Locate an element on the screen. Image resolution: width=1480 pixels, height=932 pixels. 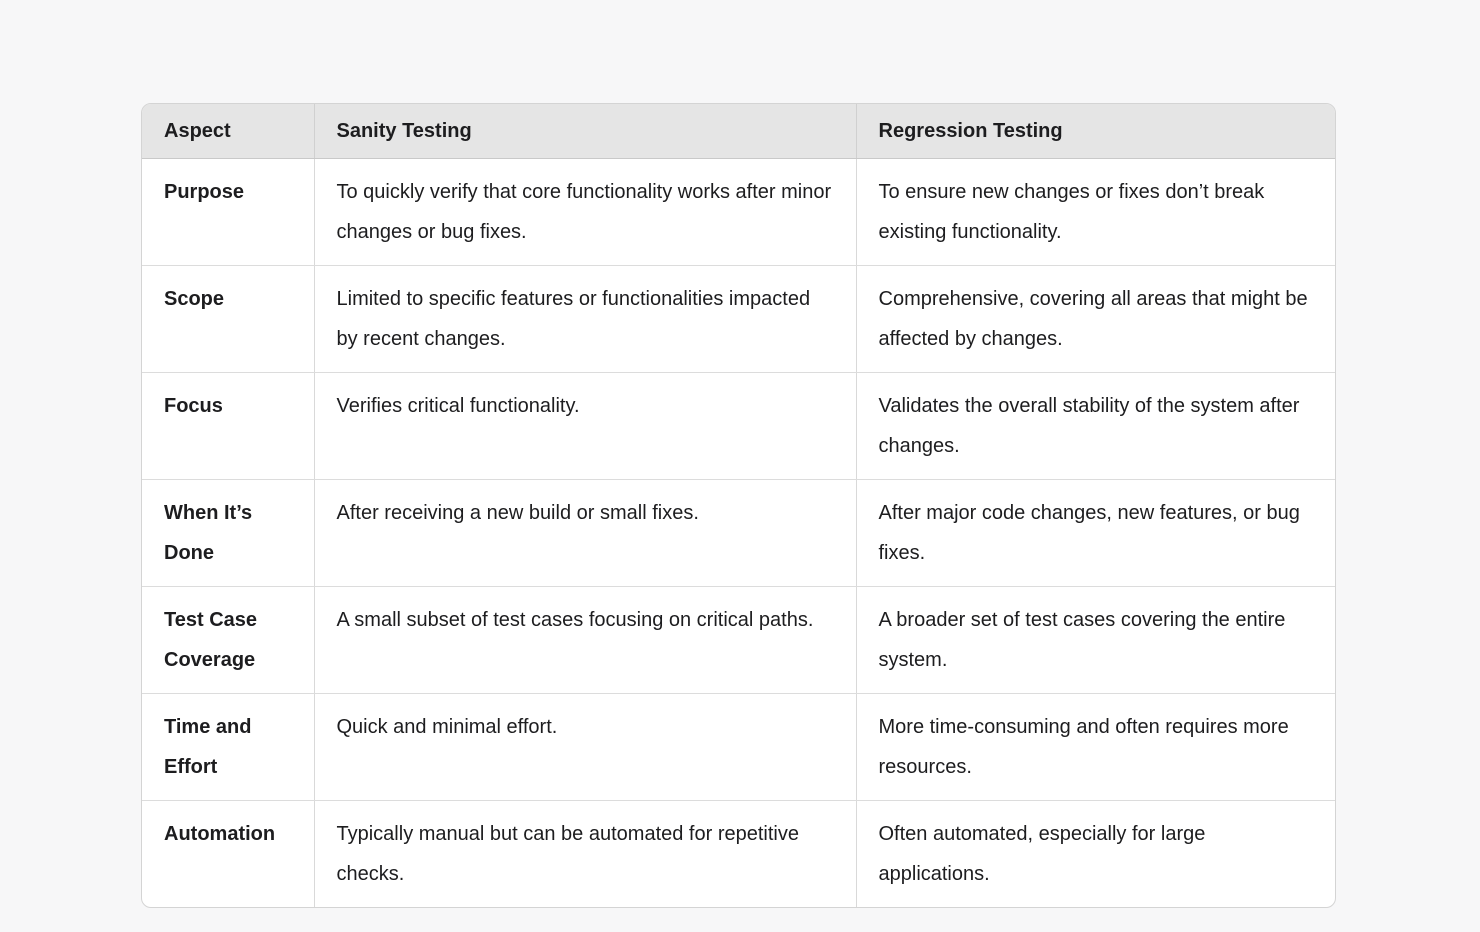
header-row: Aspect Sanity Testing Regression Testing is located at coordinates (738, 131).